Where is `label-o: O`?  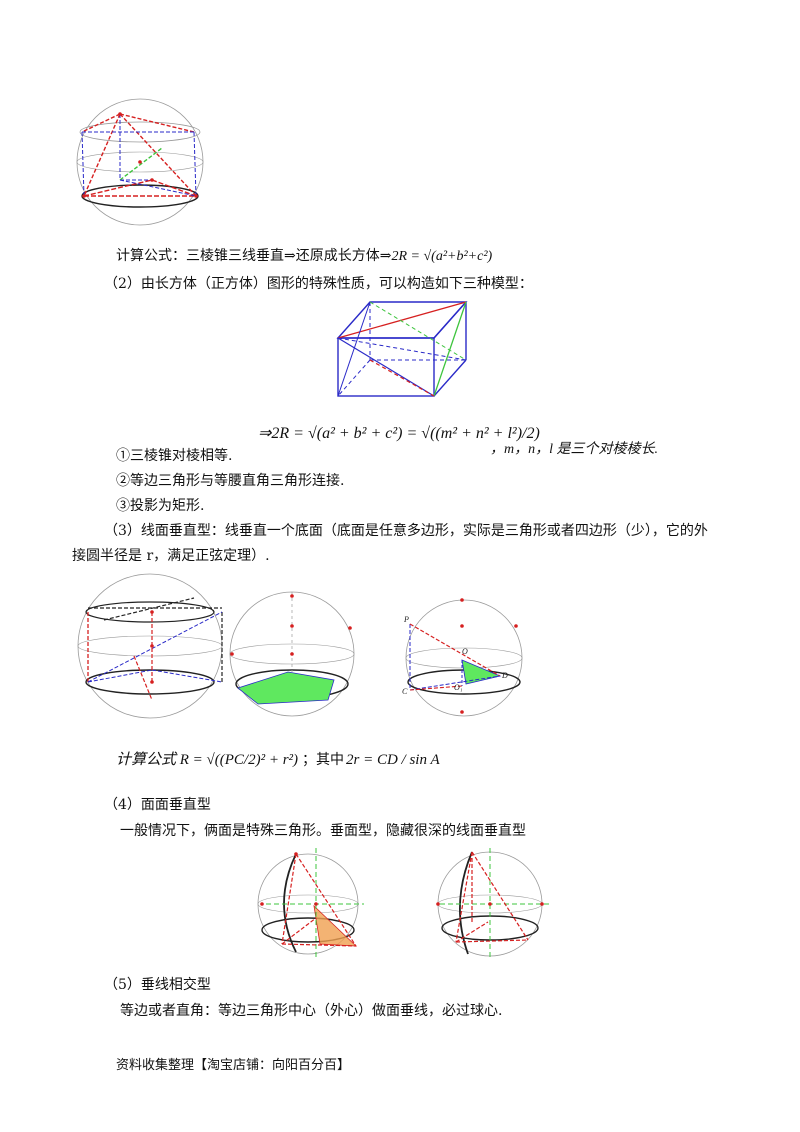 label-o: O is located at coordinates (465, 651).